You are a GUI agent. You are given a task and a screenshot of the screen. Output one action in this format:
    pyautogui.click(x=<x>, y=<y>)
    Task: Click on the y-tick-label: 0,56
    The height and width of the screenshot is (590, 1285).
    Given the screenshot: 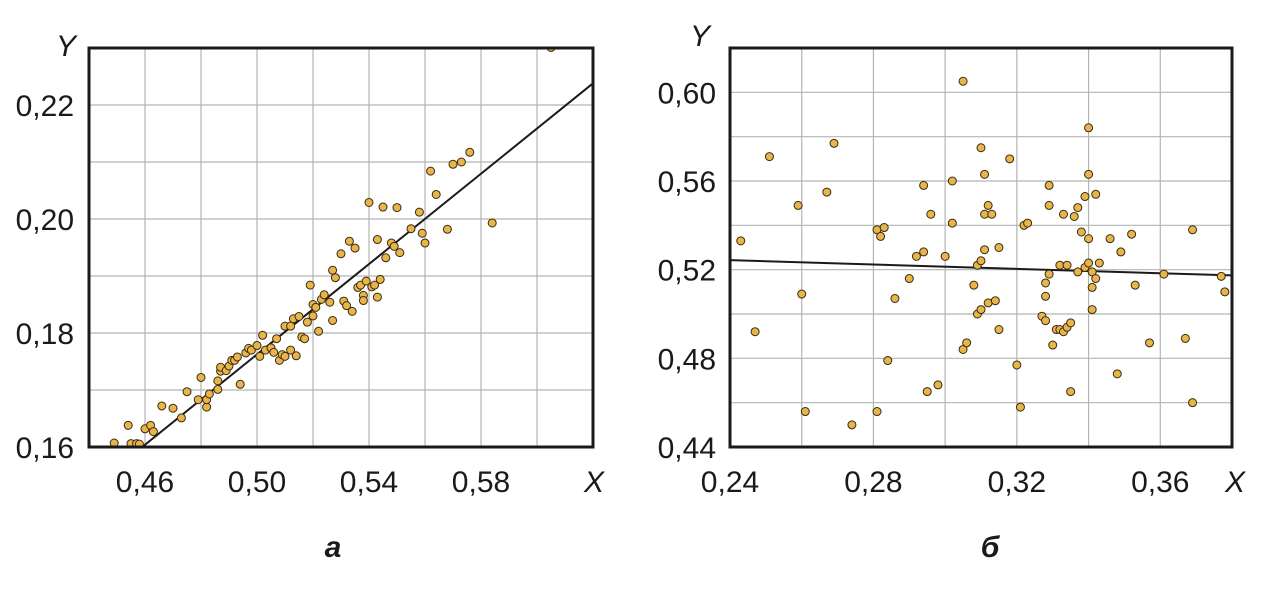 What is the action you would take?
    pyautogui.click(x=687, y=182)
    